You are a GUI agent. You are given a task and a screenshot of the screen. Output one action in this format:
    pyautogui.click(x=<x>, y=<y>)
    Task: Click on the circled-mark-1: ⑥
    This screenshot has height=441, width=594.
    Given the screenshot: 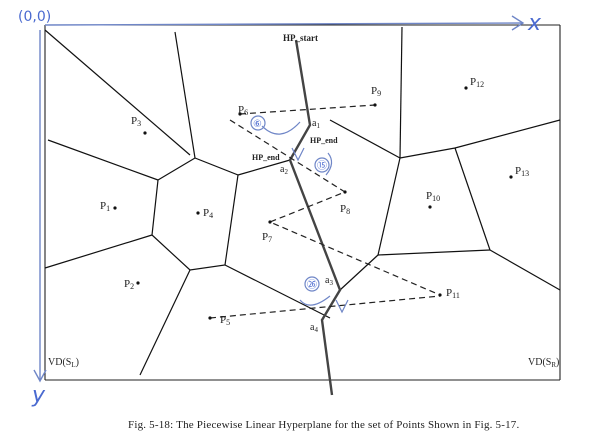 What is the action you would take?
    pyautogui.click(x=257, y=124)
    